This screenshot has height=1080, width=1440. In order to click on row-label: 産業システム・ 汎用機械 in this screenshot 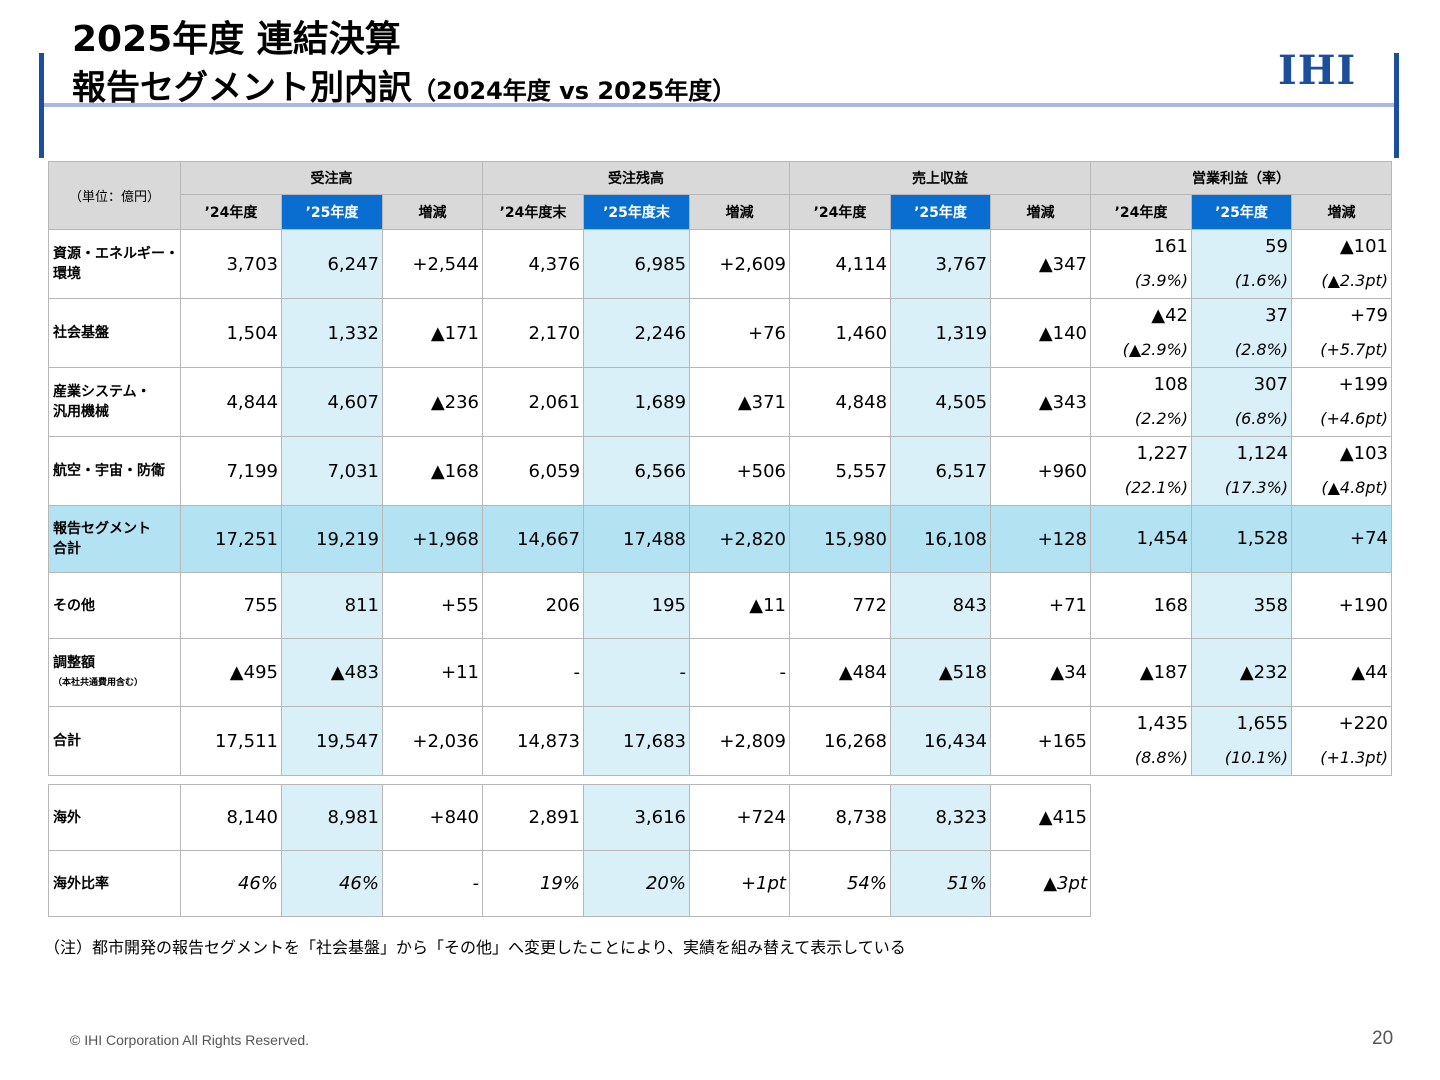, I will do `click(114, 402)`.